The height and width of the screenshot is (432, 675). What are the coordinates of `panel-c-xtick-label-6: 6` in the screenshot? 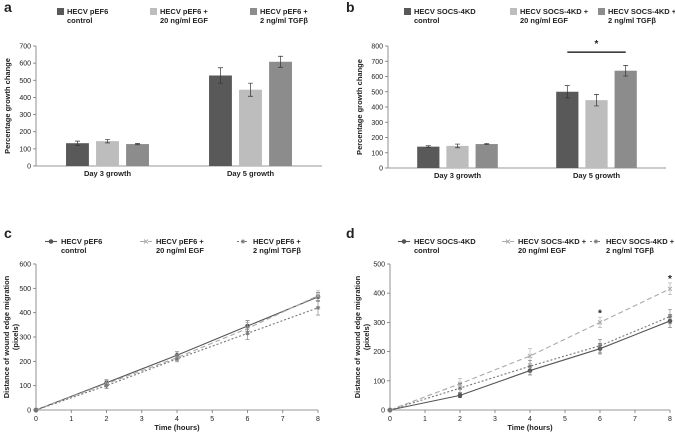 It's located at (248, 419).